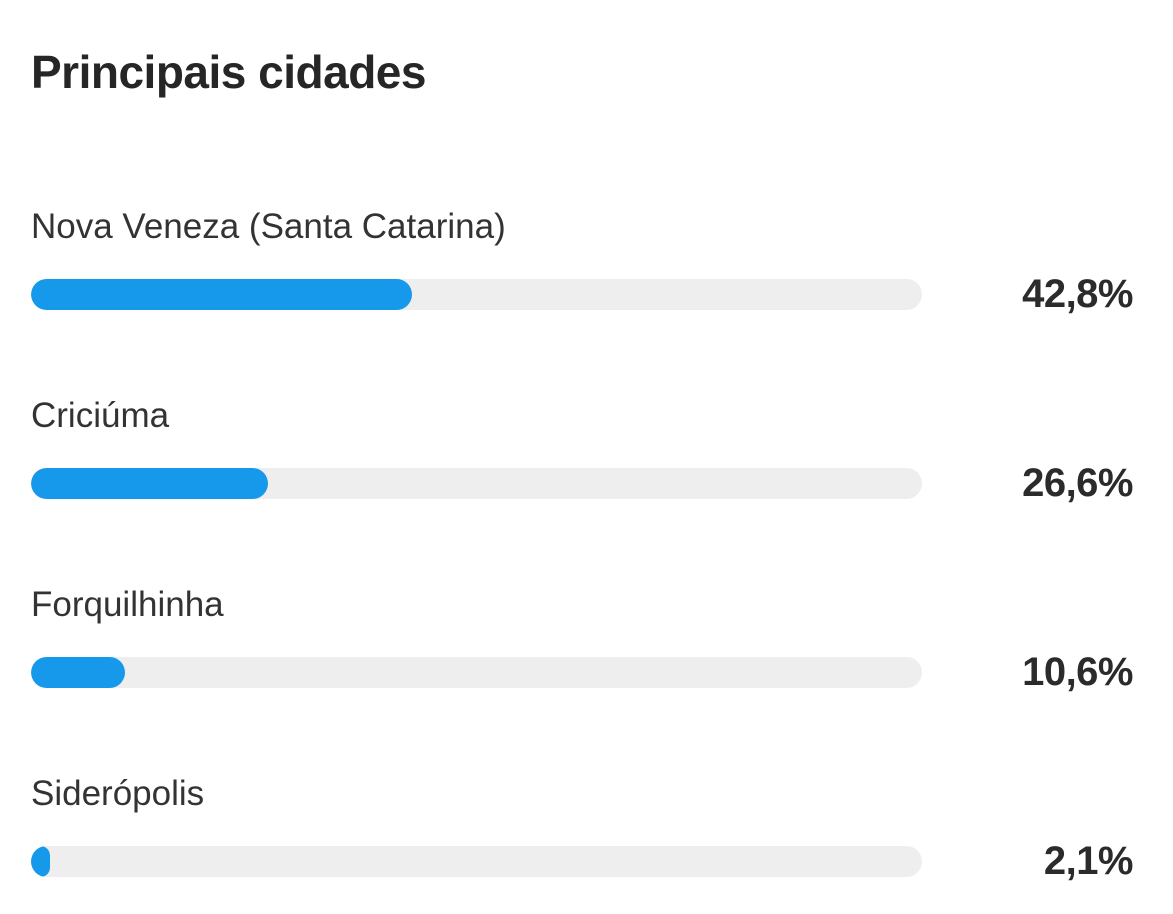  What do you see at coordinates (582, 449) in the screenshot?
I see `city-row: Criciúma 26,6%` at bounding box center [582, 449].